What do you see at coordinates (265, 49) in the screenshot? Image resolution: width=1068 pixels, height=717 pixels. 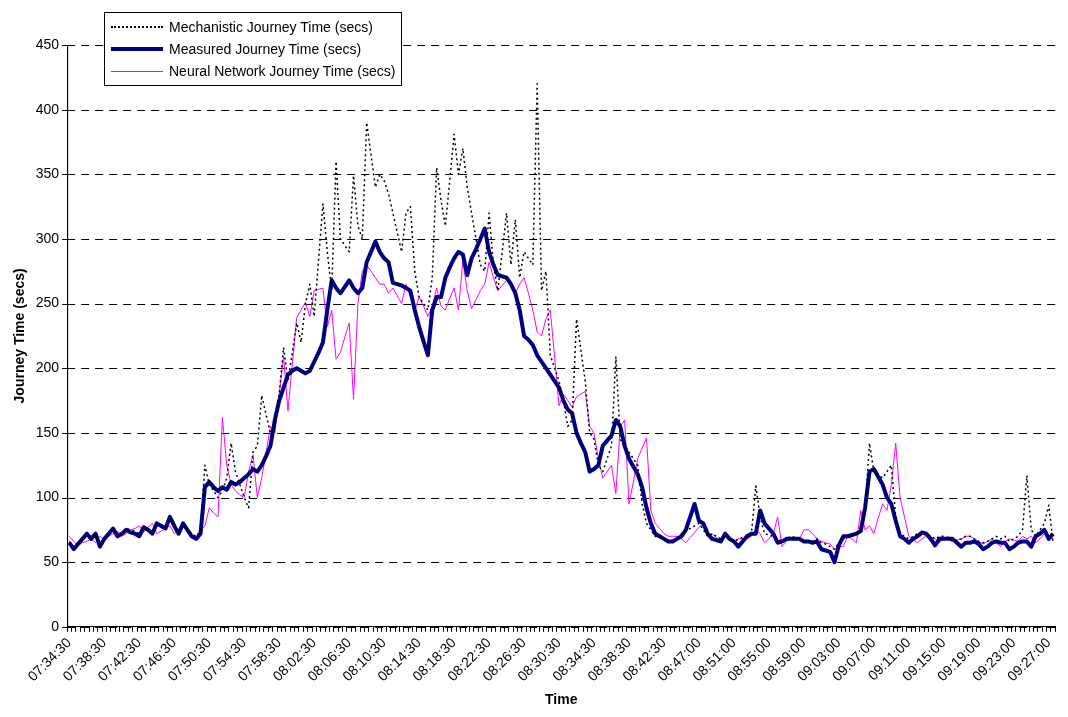 I see `legend-label: Measured Journey Time (secs)` at bounding box center [265, 49].